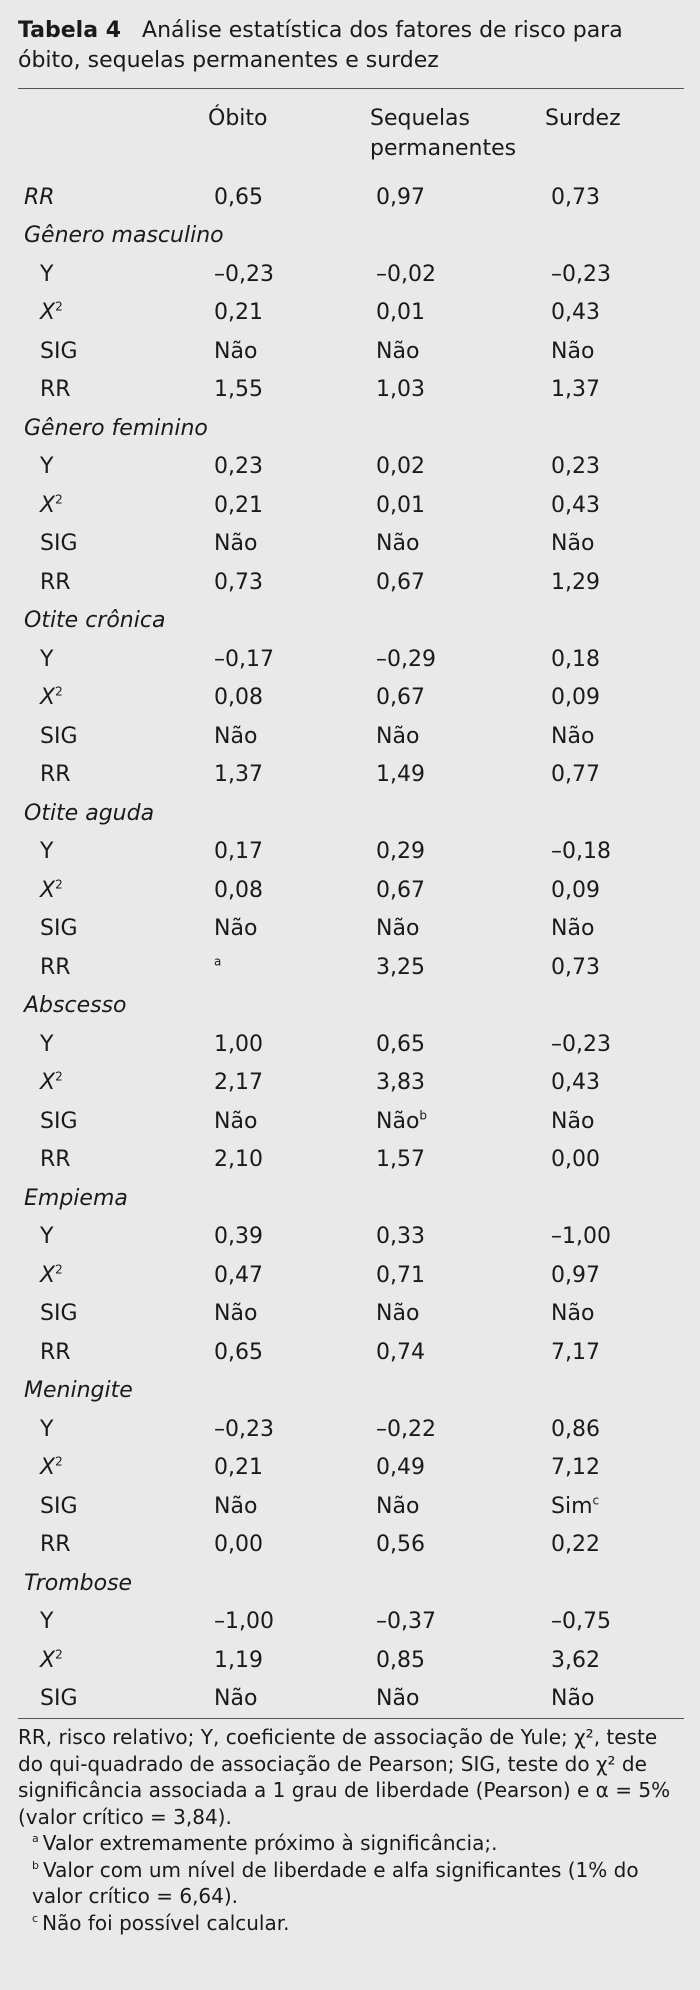 Image resolution: width=700 pixels, height=1990 pixels. I want to click on table-cell: 1,03, so click(400, 390).